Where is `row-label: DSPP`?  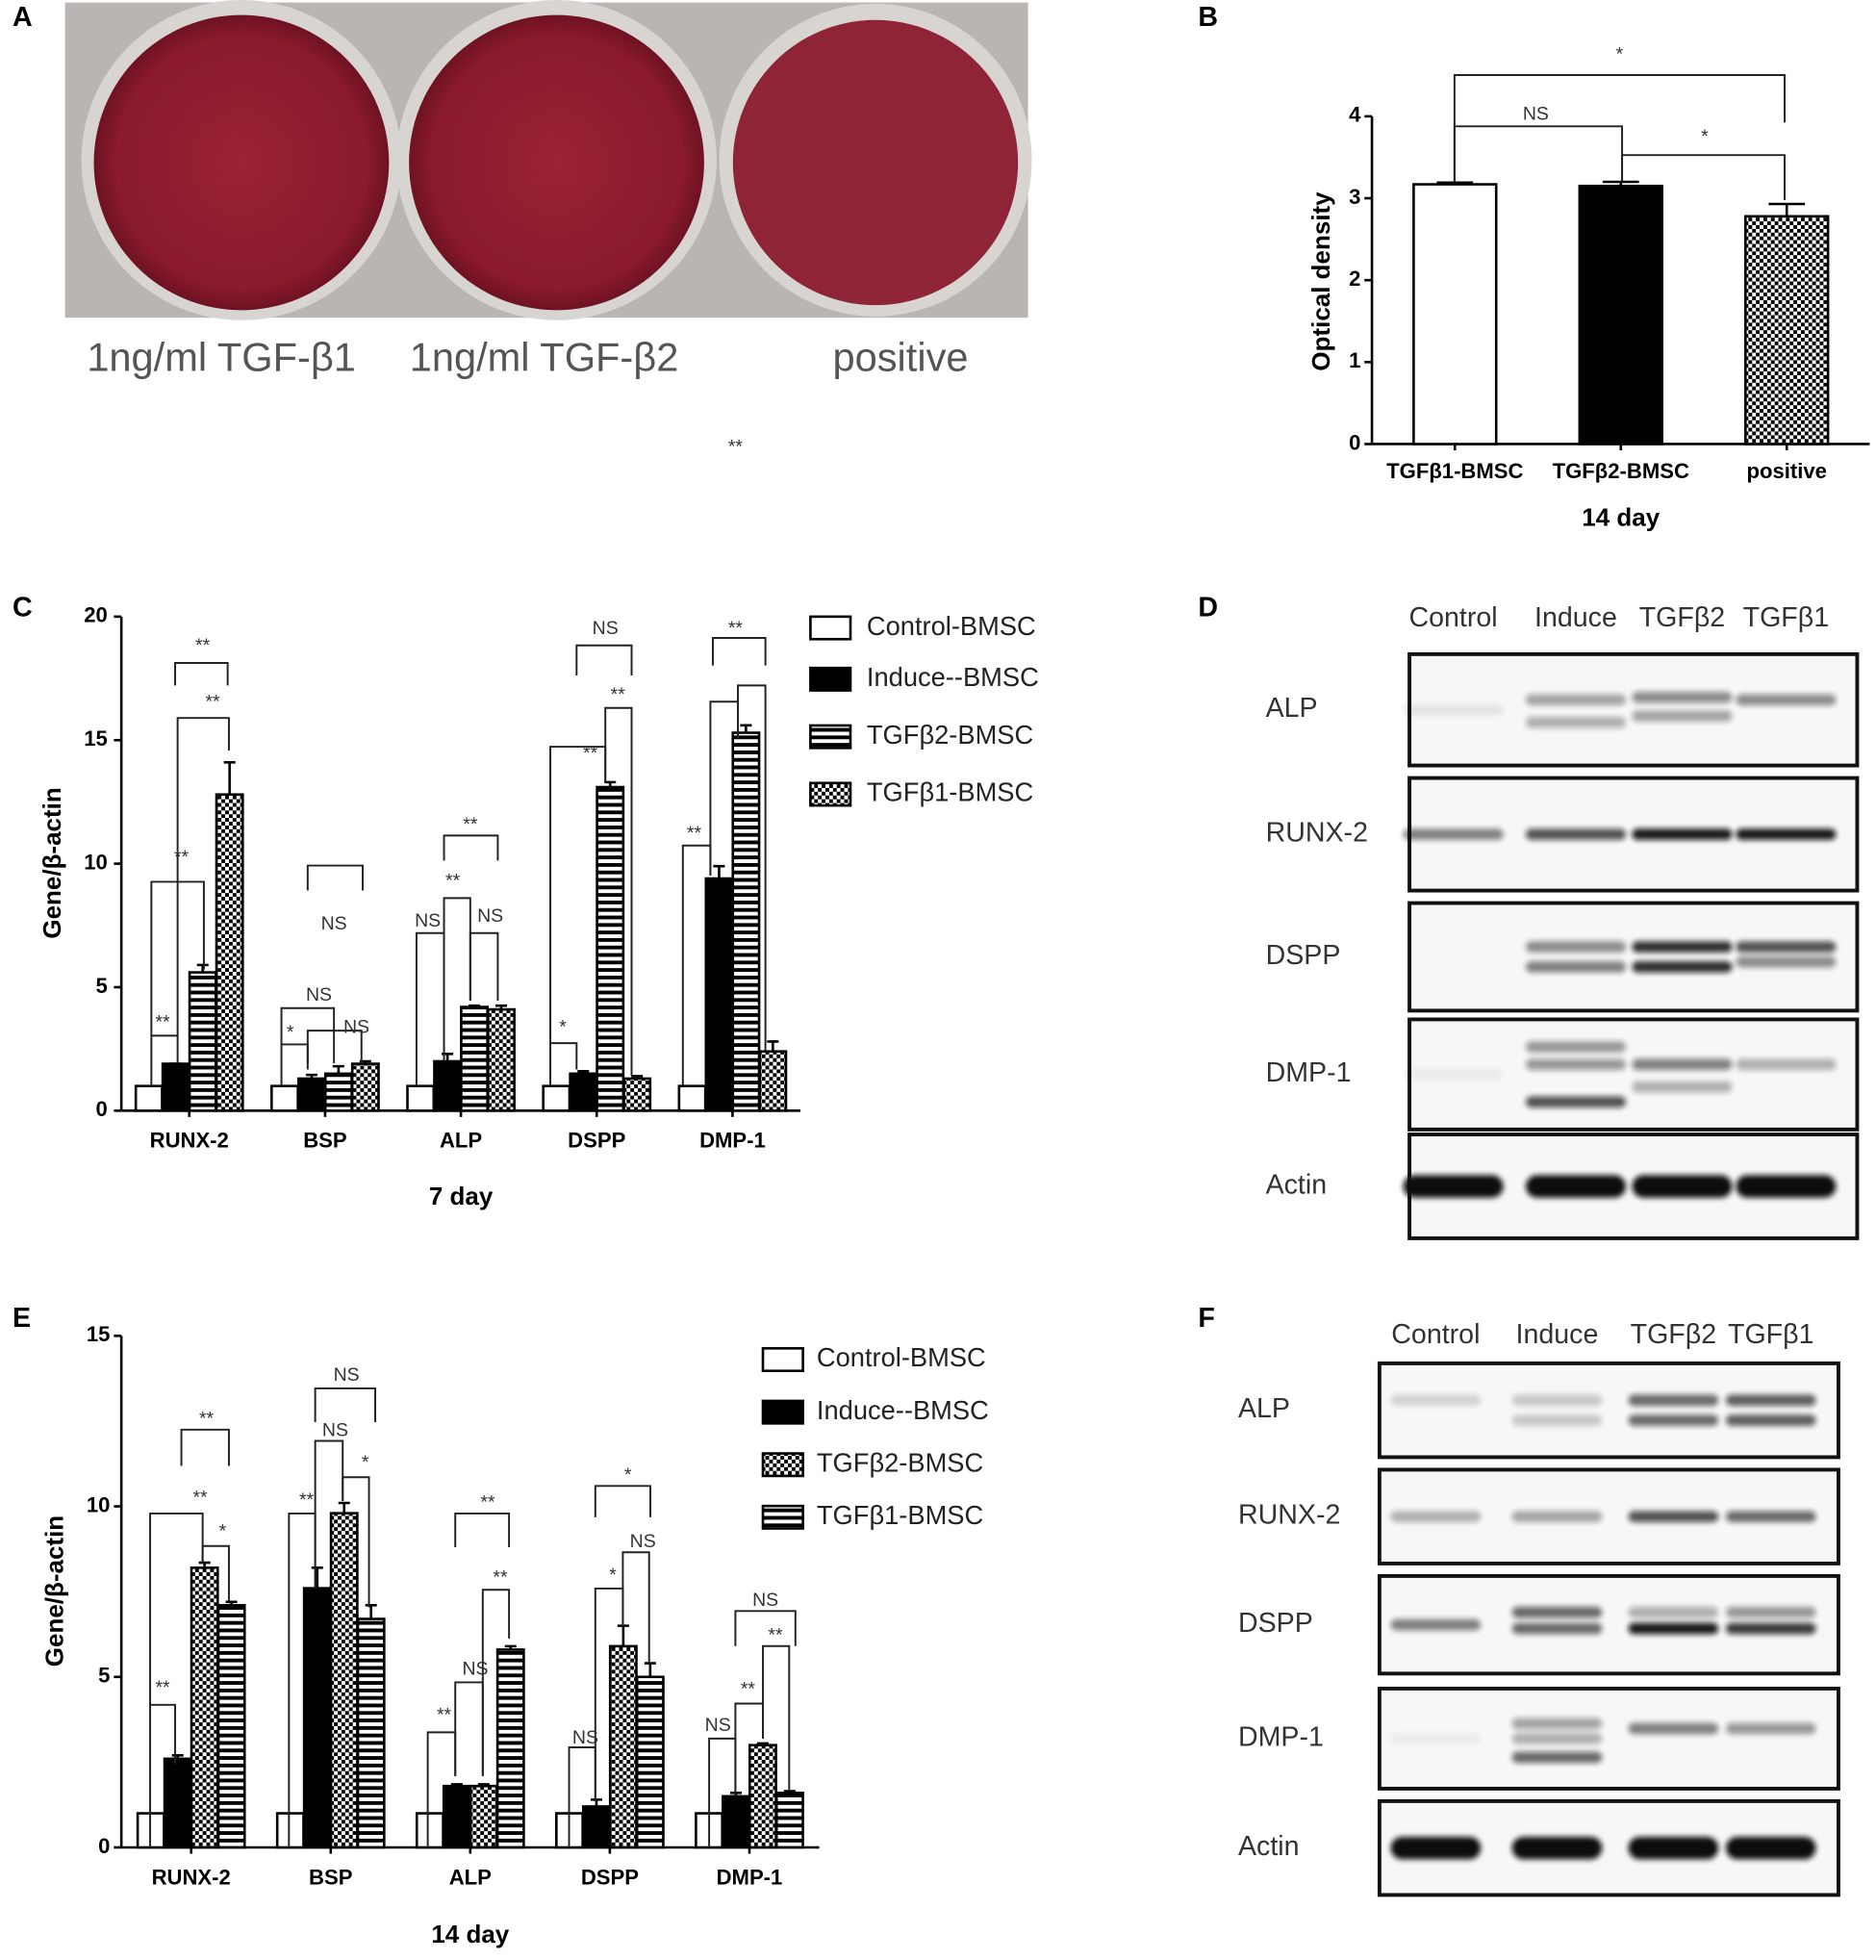 row-label: DSPP is located at coordinates (1303, 955).